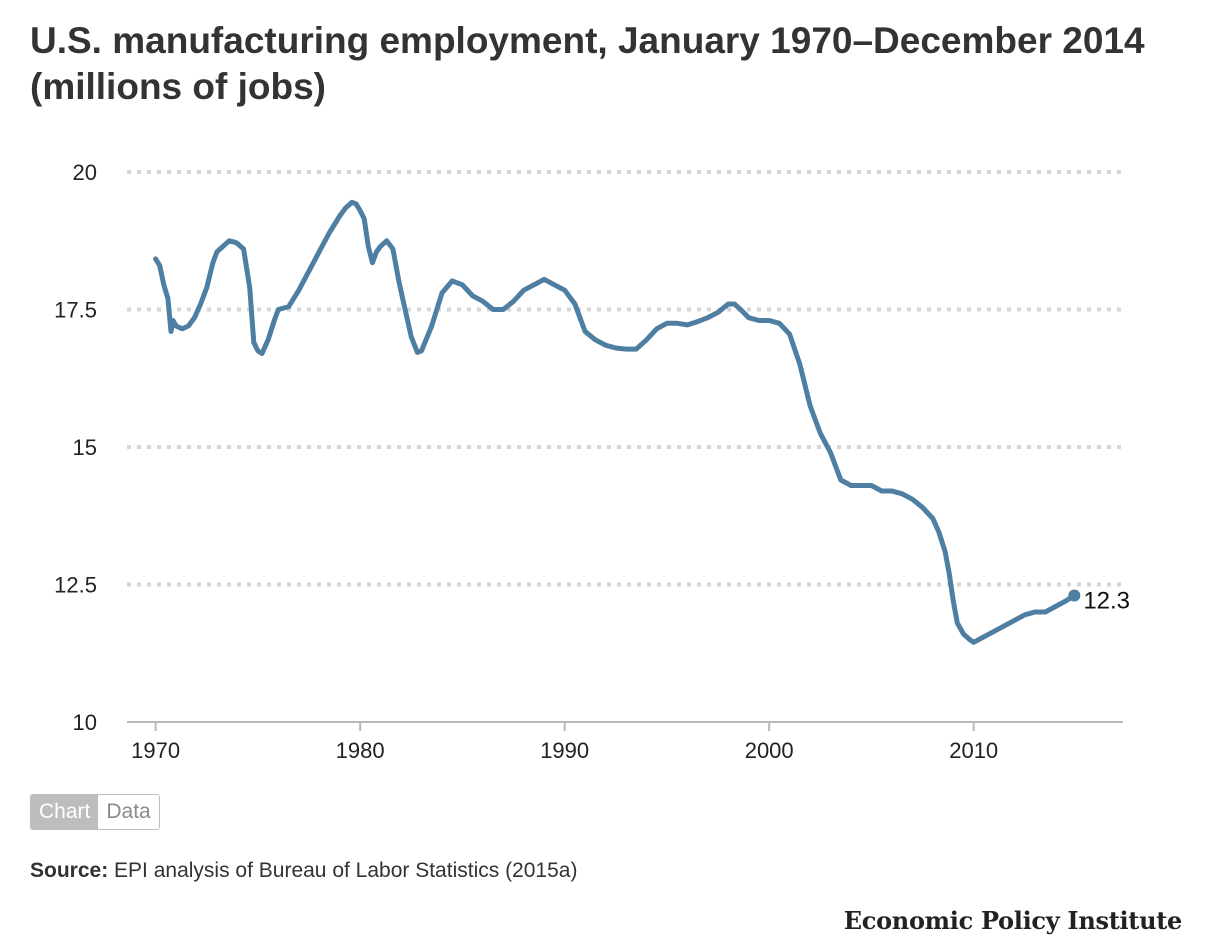  What do you see at coordinates (360, 750) in the screenshot?
I see `x-tick-label: 1980` at bounding box center [360, 750].